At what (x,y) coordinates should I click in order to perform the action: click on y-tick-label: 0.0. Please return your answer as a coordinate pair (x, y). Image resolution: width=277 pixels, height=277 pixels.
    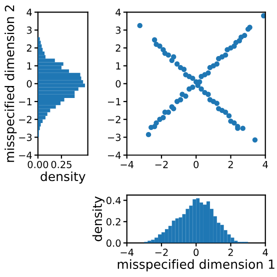
    Looking at the image, I should click on (113, 243).